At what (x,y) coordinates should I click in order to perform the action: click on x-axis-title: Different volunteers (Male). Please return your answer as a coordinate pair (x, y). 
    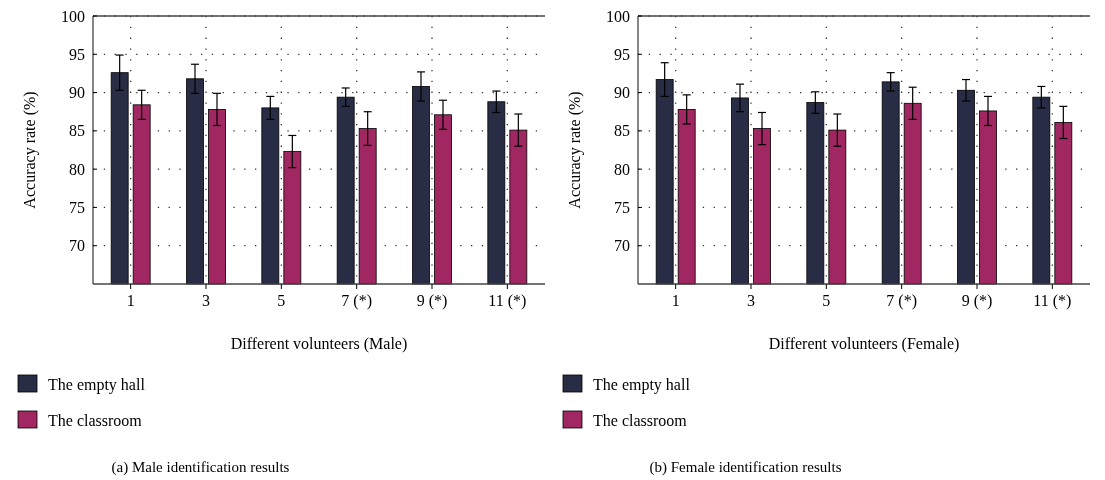
    Looking at the image, I should click on (319, 344).